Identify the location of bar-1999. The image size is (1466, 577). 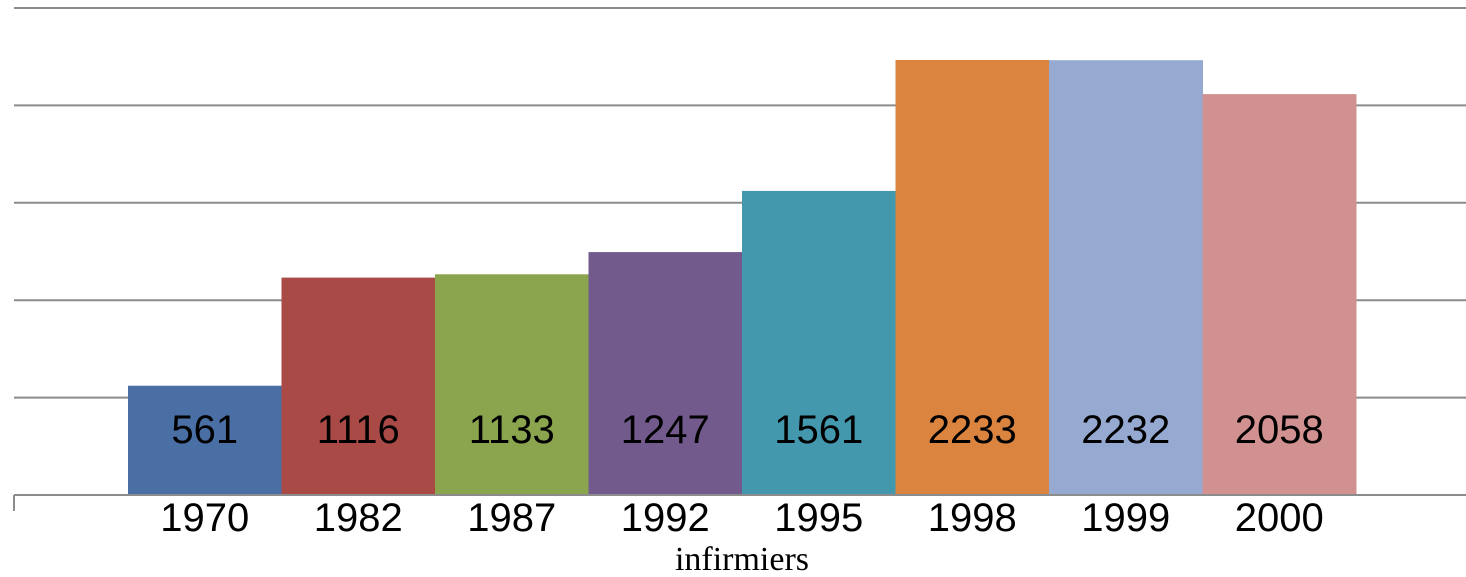
(1126, 278).